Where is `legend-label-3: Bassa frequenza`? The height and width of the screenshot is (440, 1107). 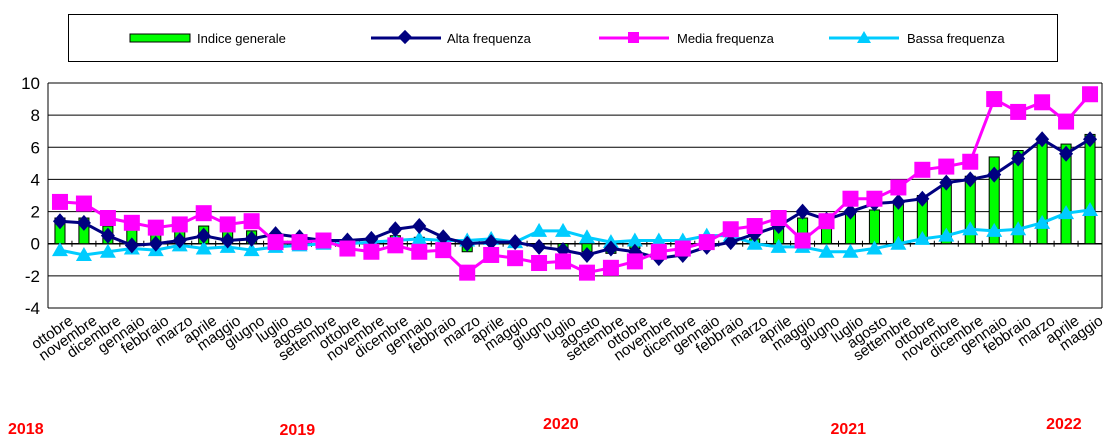
legend-label-3: Bassa frequenza is located at coordinates (956, 38).